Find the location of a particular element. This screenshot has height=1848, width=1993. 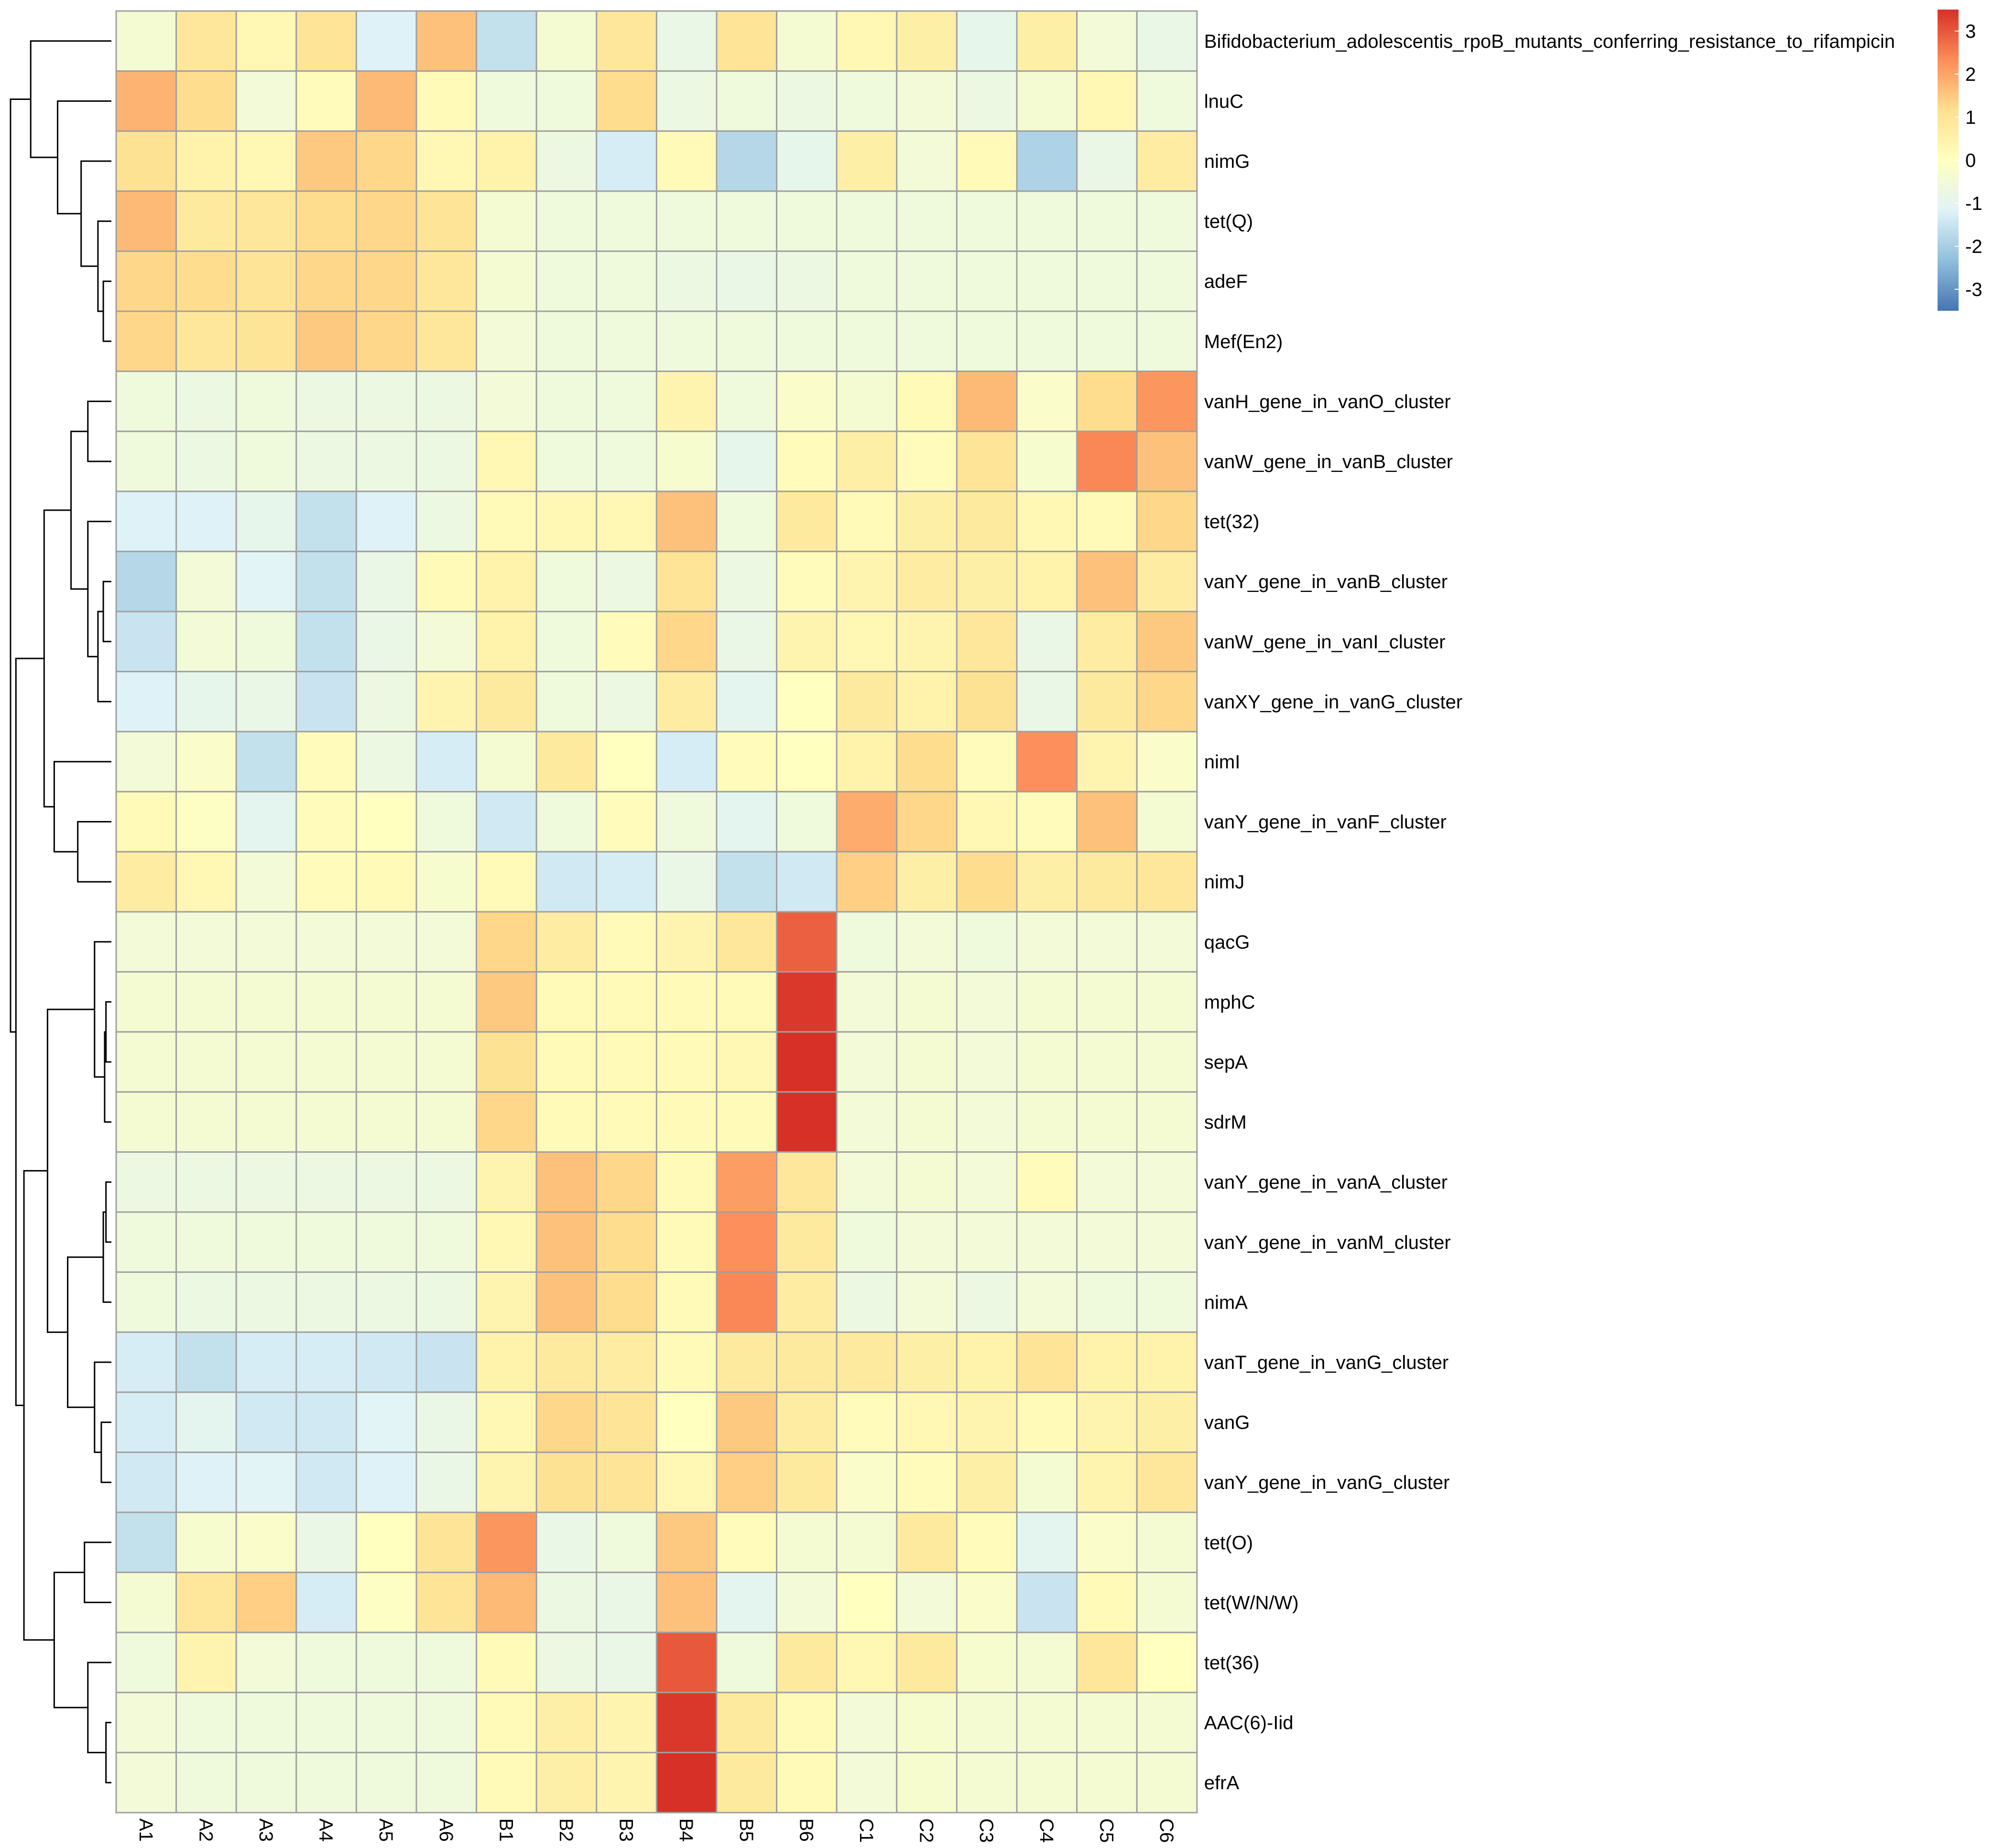

column-label: C2 is located at coordinates (926, 1830).